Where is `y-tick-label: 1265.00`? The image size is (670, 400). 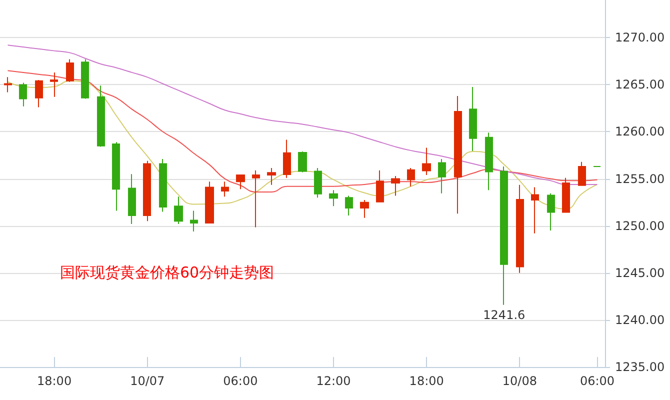
y-tick-label: 1265.00 is located at coordinates (640, 85).